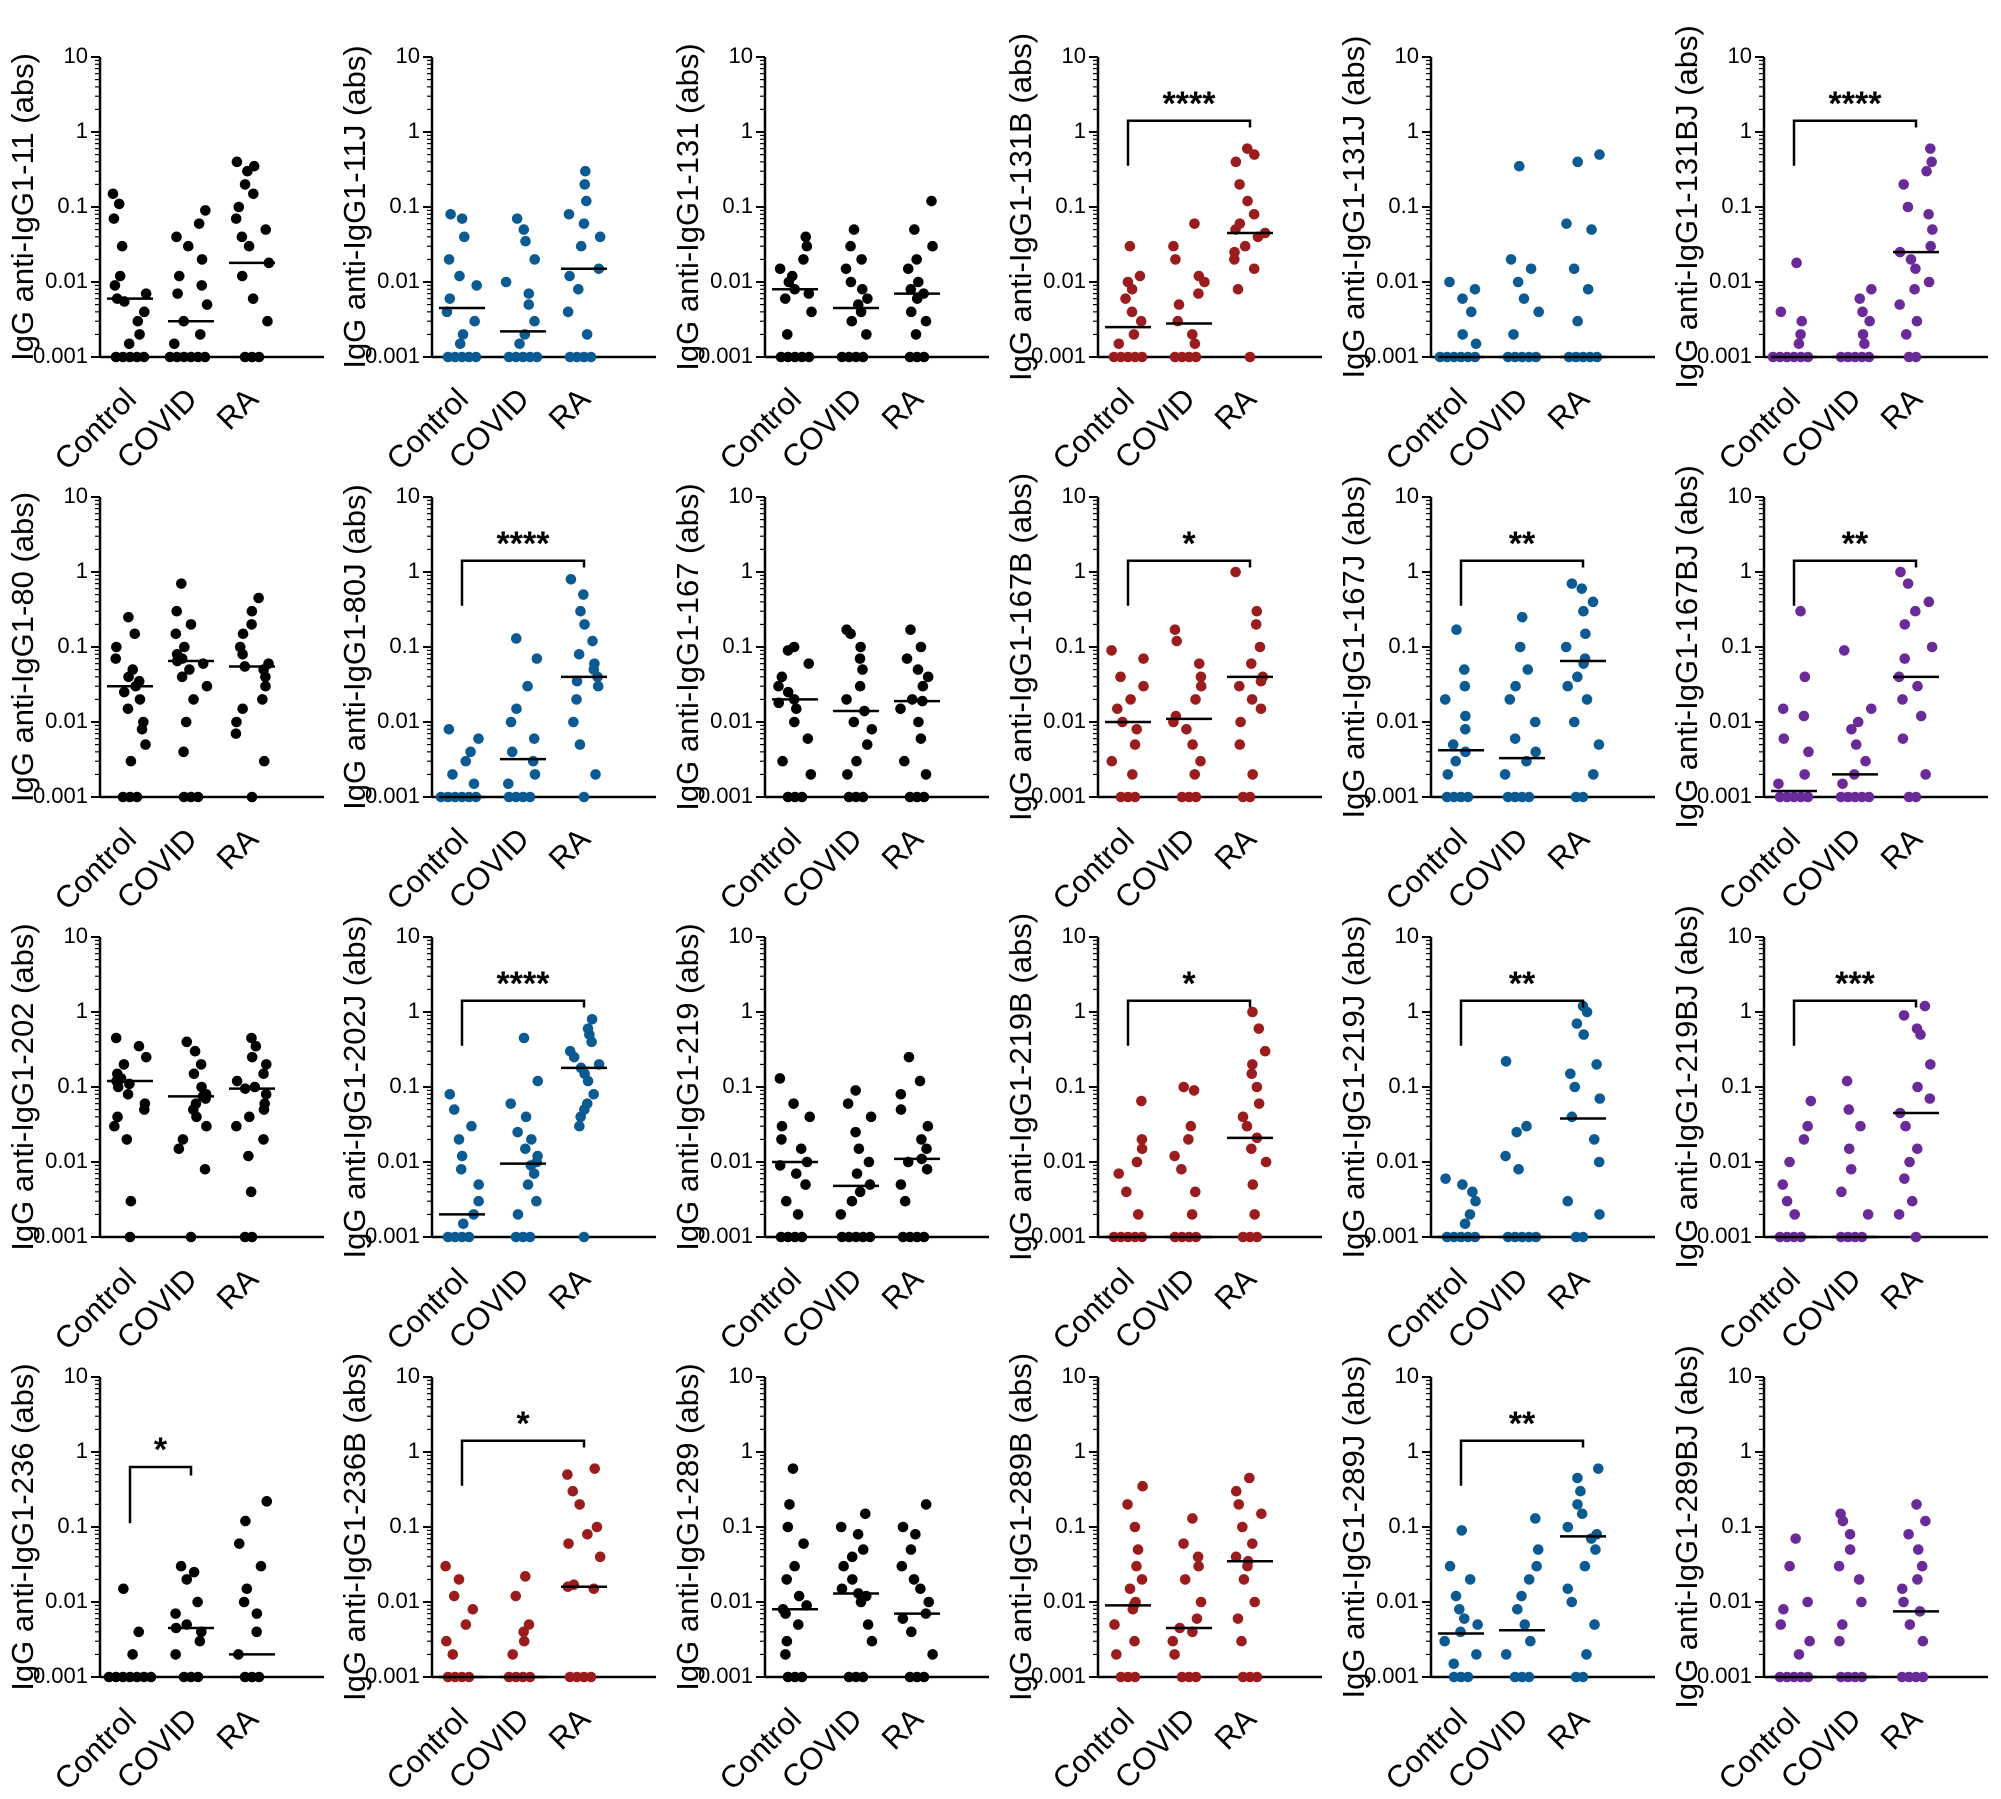  Describe the element at coordinates (523, 1022) in the screenshot. I see `significance-bracket` at that location.